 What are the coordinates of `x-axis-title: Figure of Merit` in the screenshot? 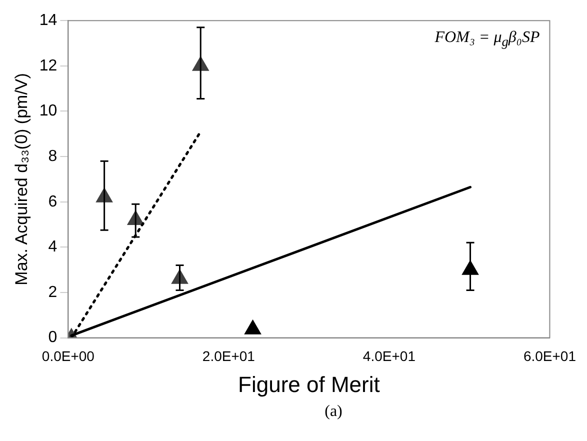 It's located at (309, 384).